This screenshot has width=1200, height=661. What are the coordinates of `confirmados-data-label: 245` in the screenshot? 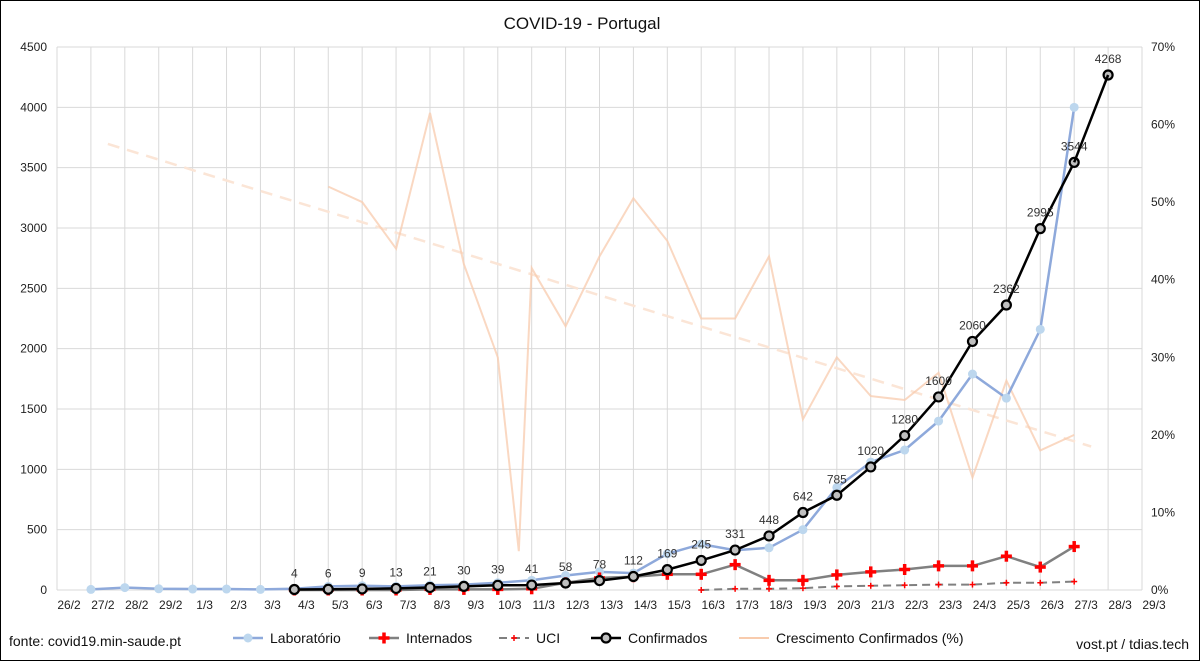 It's located at (701, 544).